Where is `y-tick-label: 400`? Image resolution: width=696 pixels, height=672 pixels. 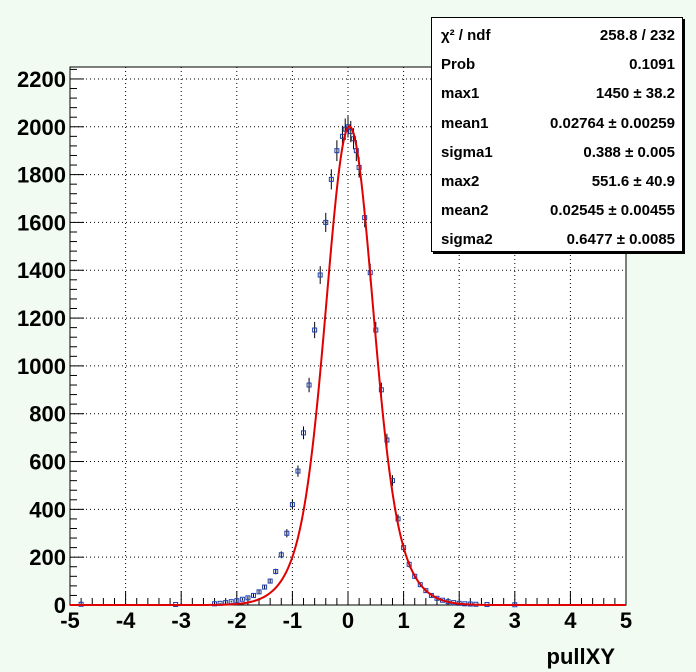 y-tick-label: 400 is located at coordinates (47, 509).